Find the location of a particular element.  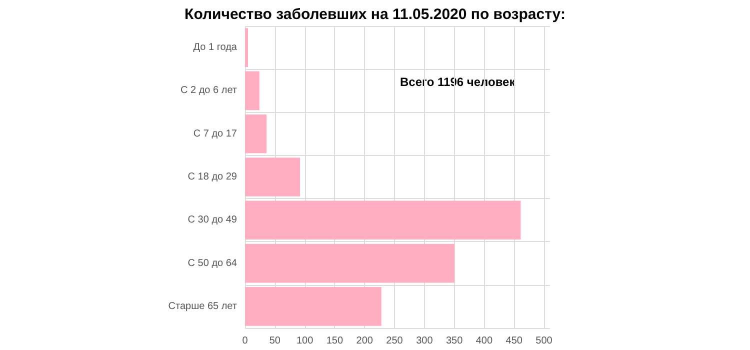

x-tick-label: 250 is located at coordinates (395, 341).